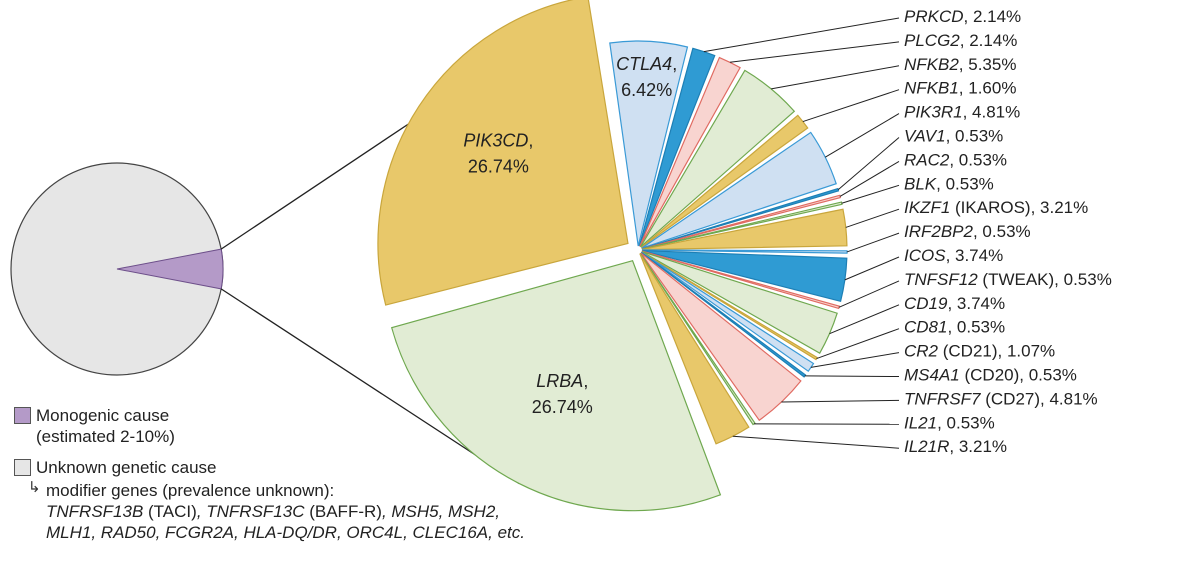  What do you see at coordinates (872, 268) in the screenshot?
I see `leader-icos` at bounding box center [872, 268].